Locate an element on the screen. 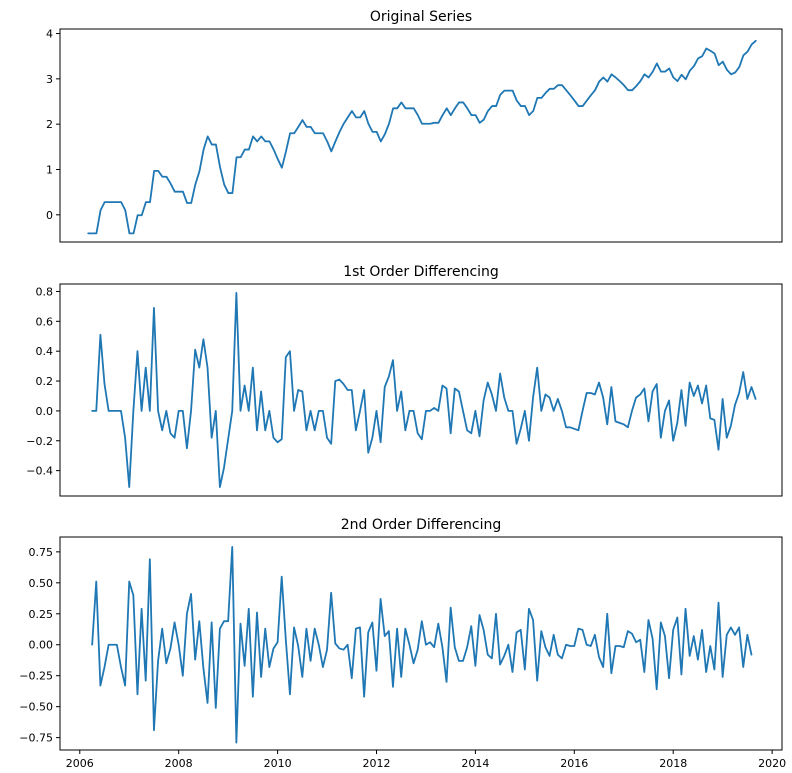  y-tick-label: 0.50 is located at coordinates (41, 583).